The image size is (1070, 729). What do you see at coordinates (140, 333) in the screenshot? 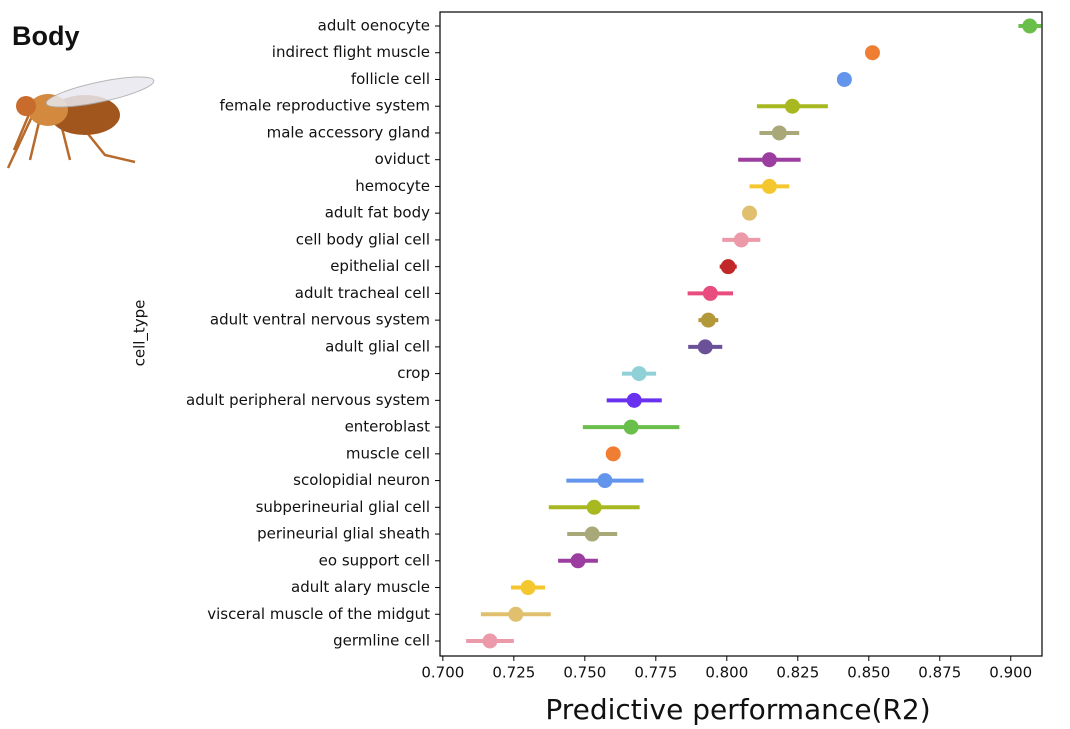
I see `y-axis-label: cell_type` at bounding box center [140, 333].